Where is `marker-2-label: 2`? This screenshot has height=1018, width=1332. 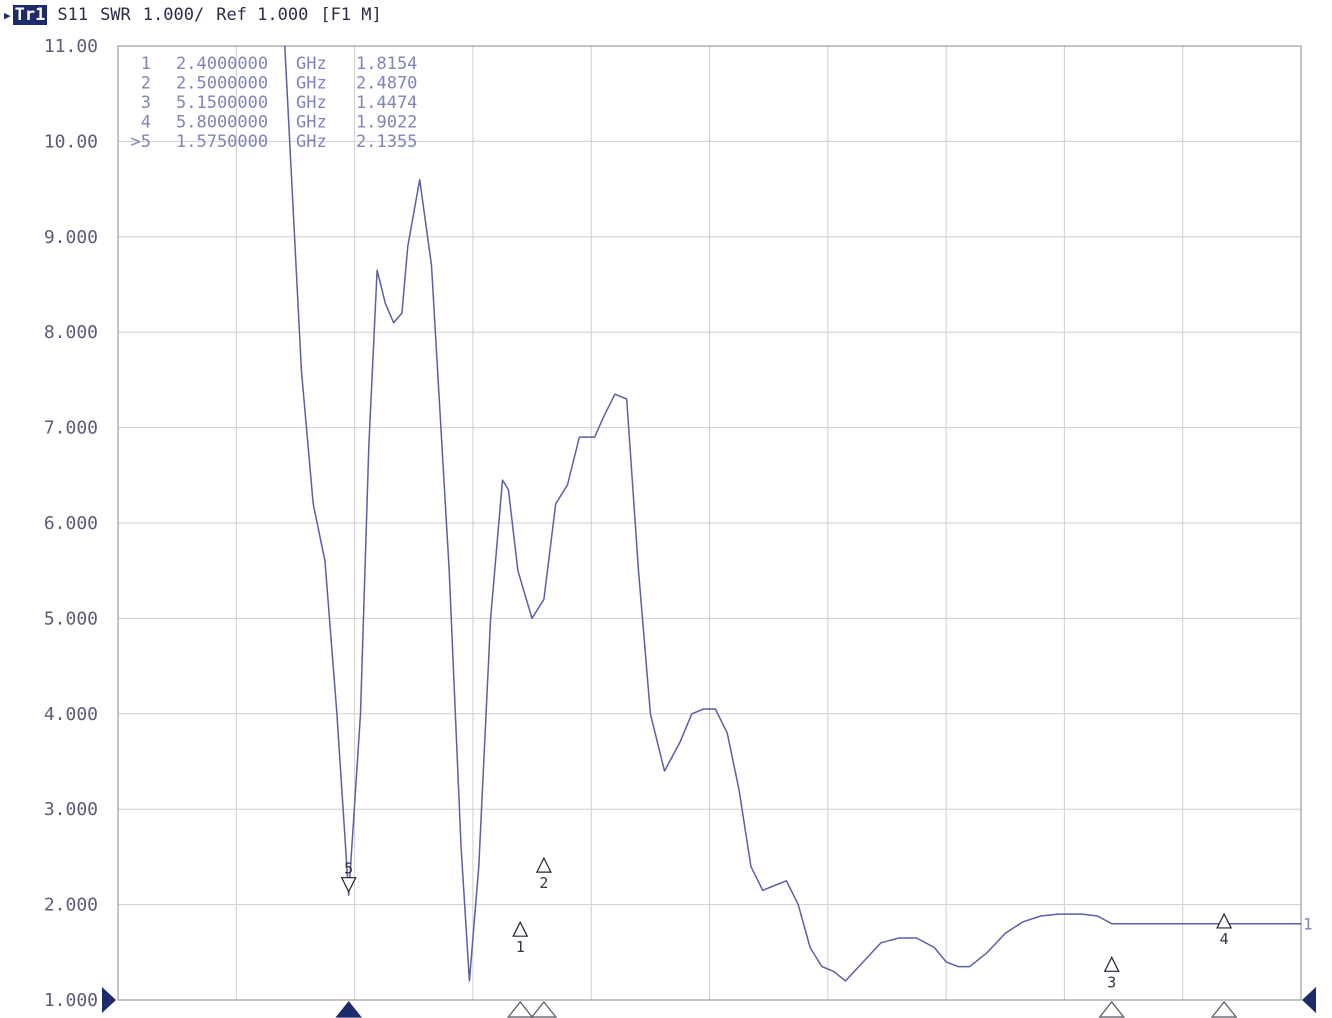
marker-2-label: 2 is located at coordinates (543, 883).